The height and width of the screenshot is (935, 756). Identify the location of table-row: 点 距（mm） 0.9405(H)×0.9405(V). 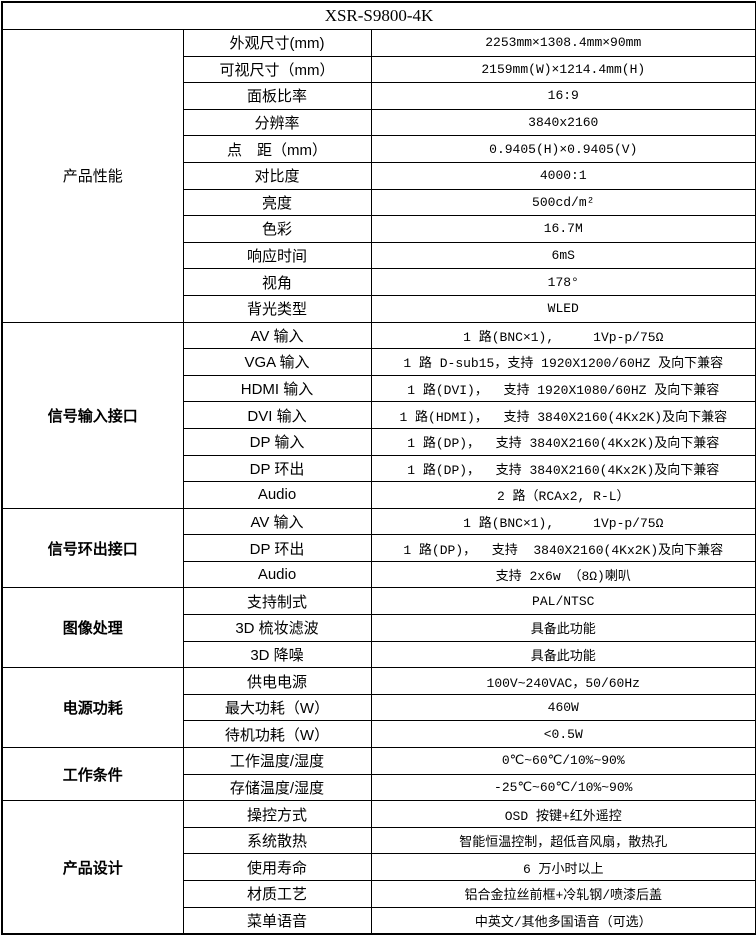
(379, 149).